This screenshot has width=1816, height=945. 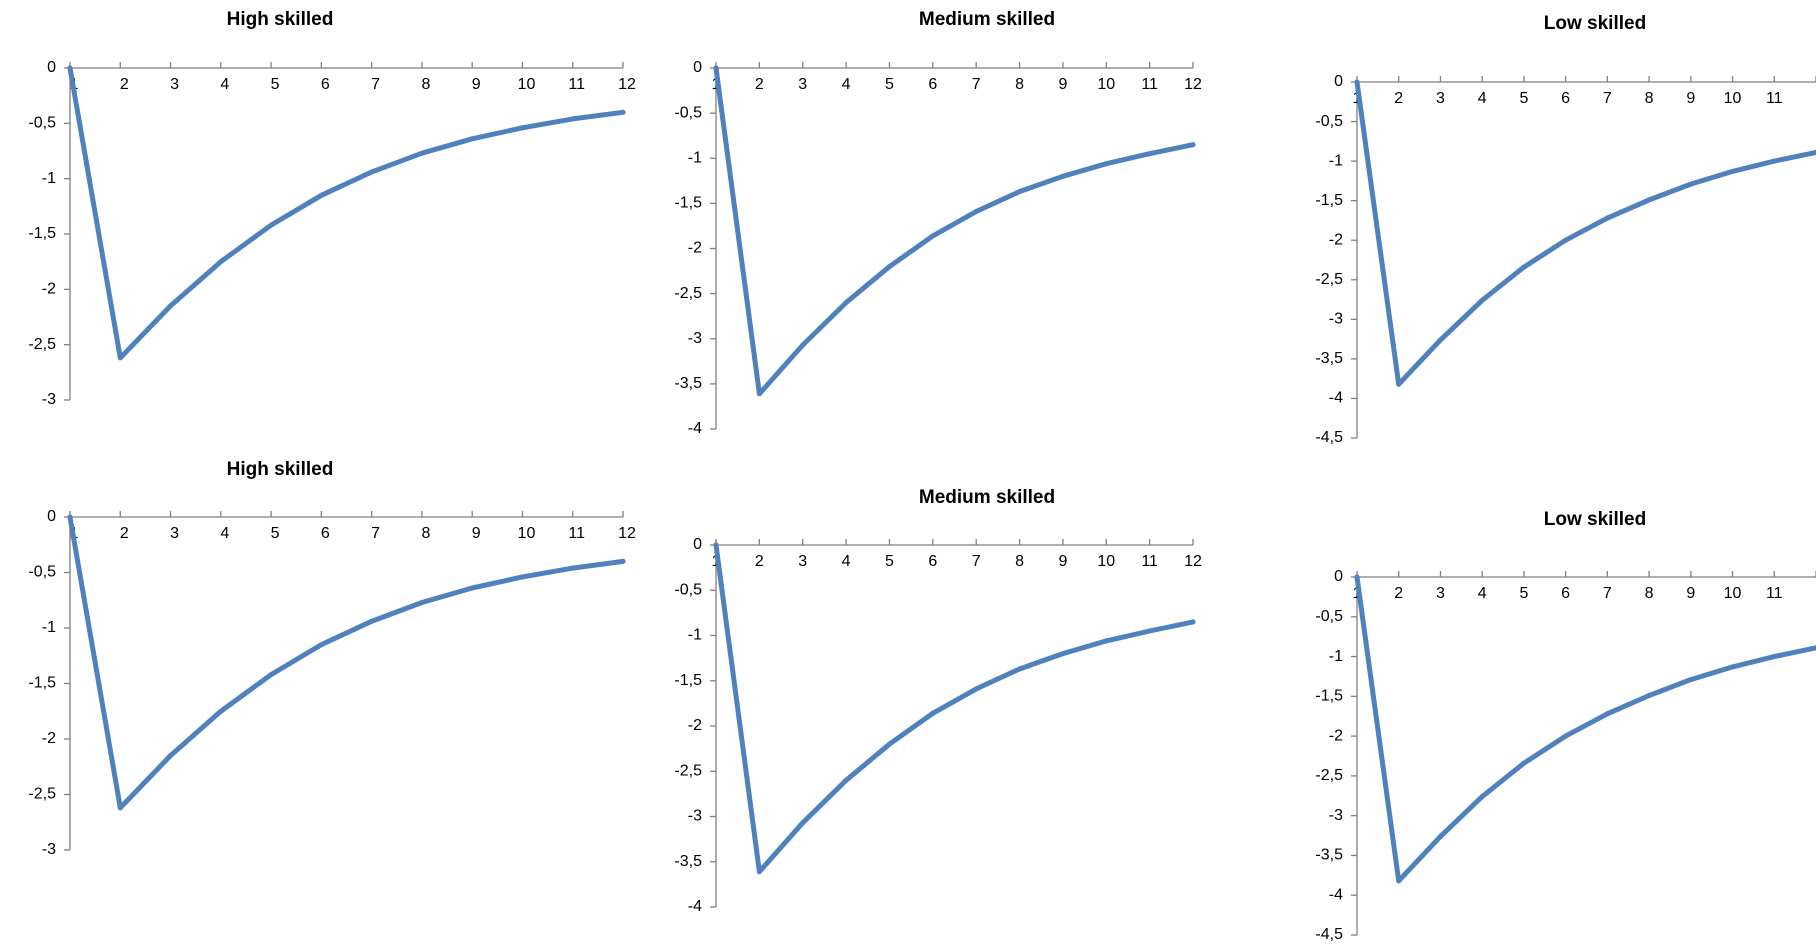 I want to click on chart-title: Medium skilled, so click(x=987, y=19).